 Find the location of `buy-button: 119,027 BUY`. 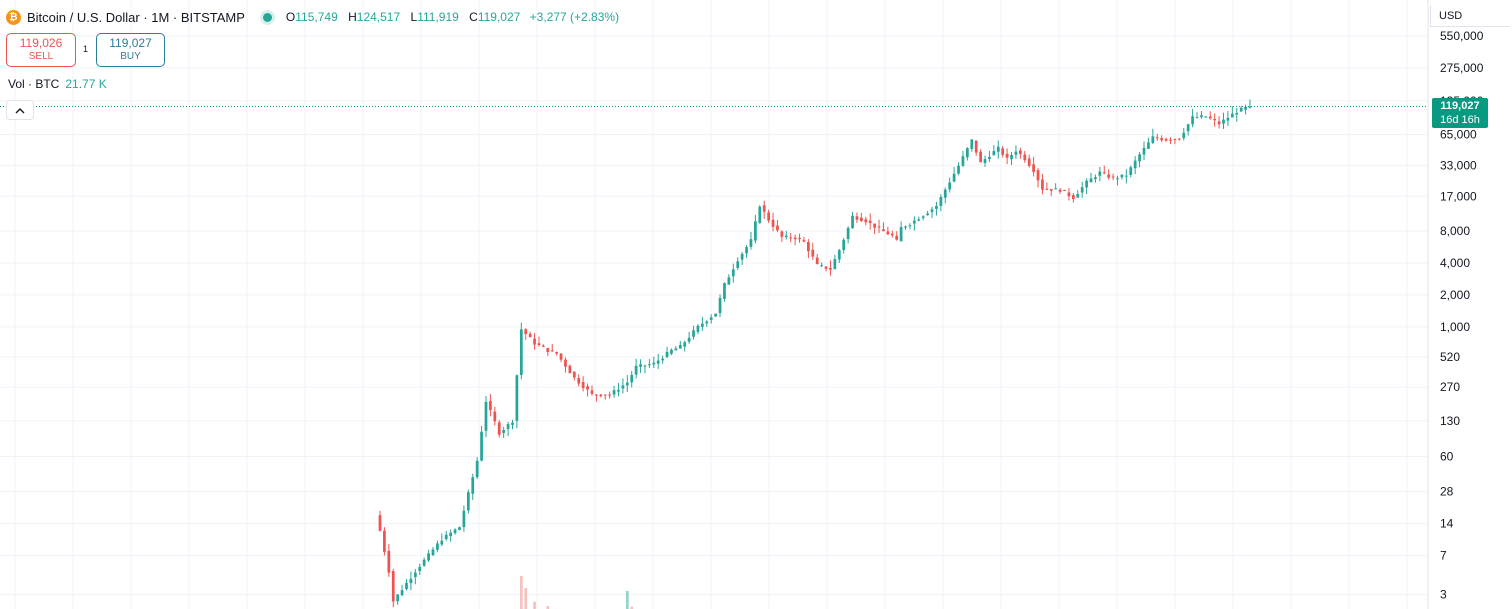

buy-button: 119,027 BUY is located at coordinates (130, 50).